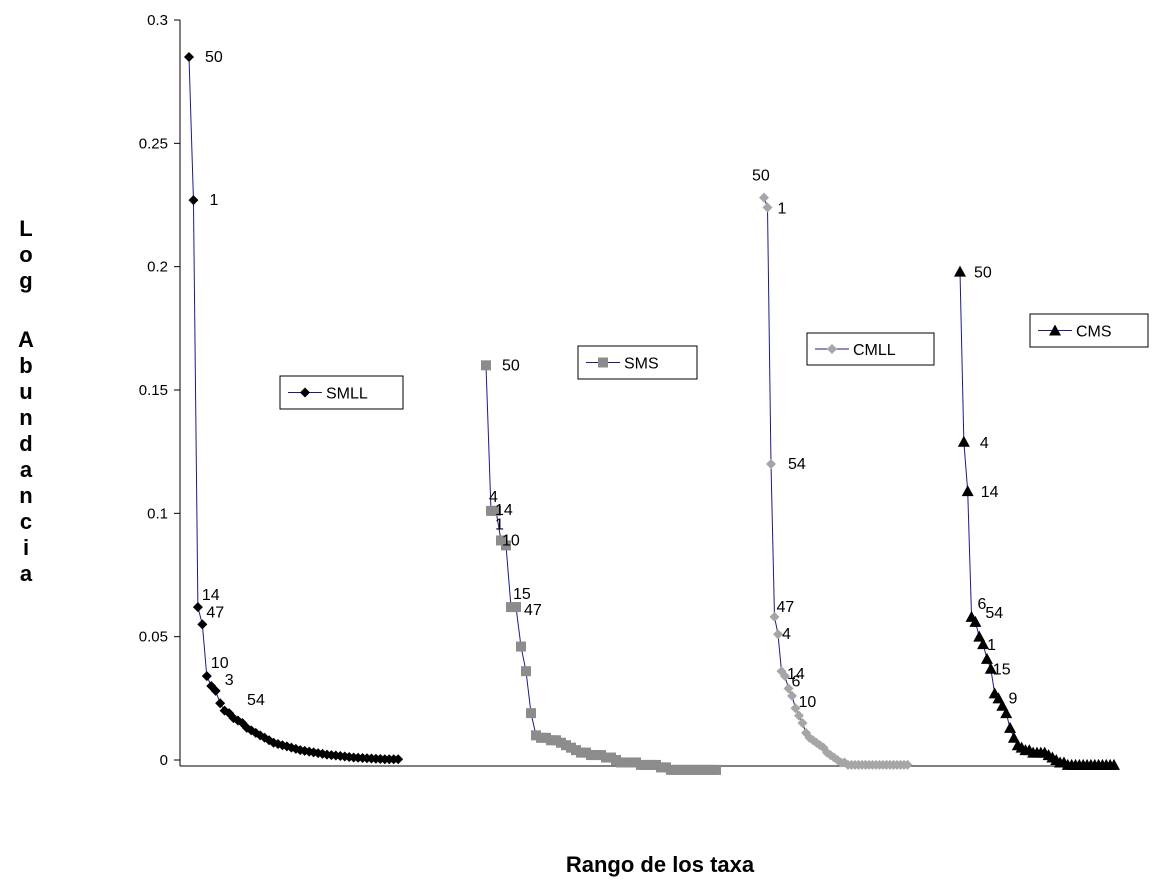  What do you see at coordinates (26, 469) in the screenshot?
I see `y-axis-title-letter: a` at bounding box center [26, 469].